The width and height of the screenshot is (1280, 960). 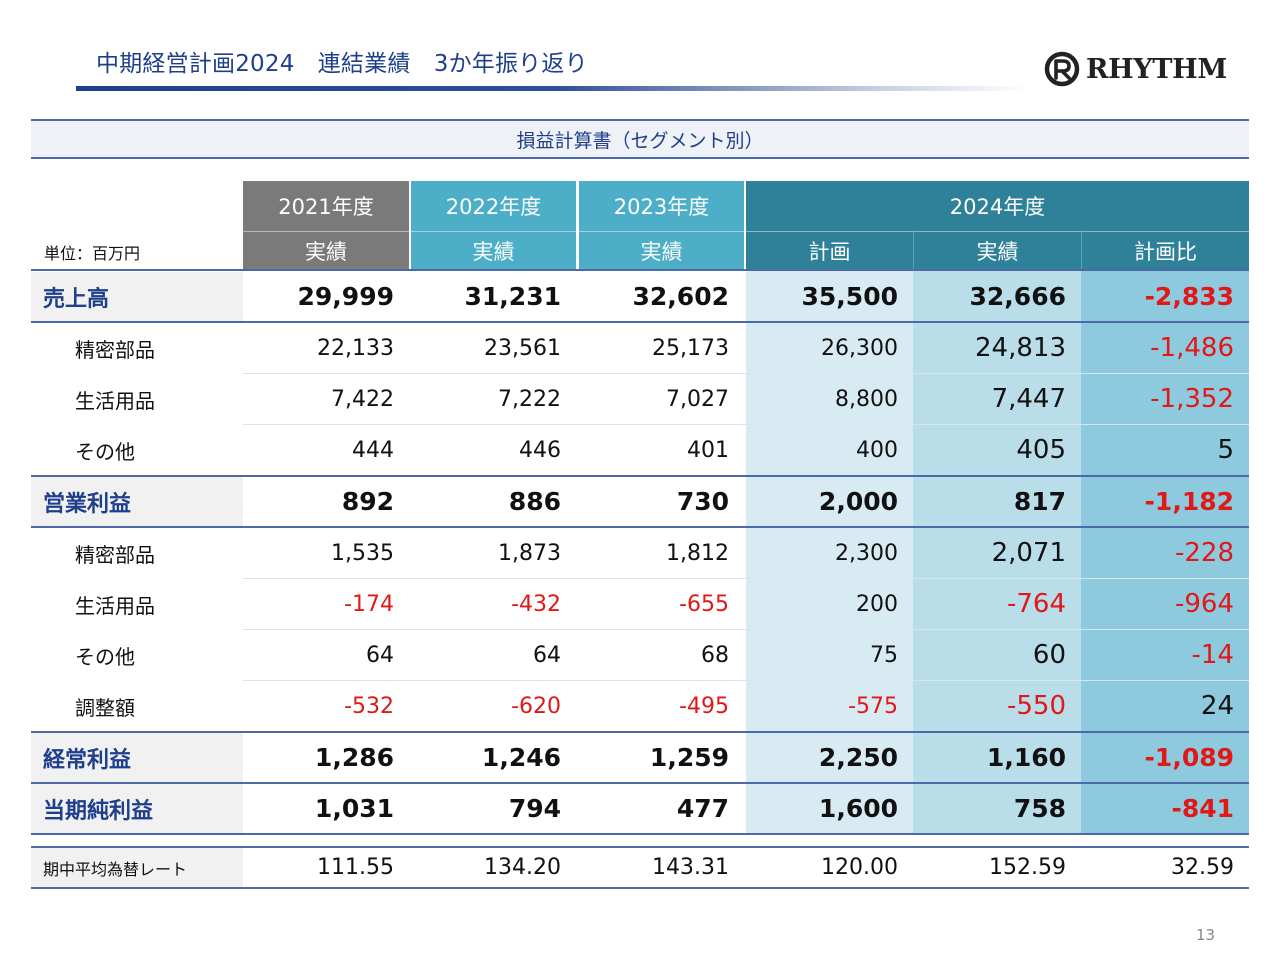 What do you see at coordinates (355, 348) in the screenshot?
I see `value-cell: 22,133` at bounding box center [355, 348].